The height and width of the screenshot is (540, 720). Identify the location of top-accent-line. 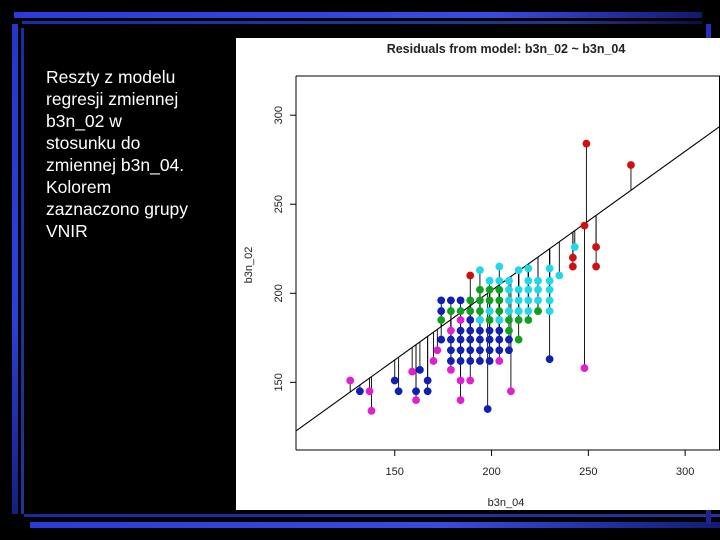
(362, 22).